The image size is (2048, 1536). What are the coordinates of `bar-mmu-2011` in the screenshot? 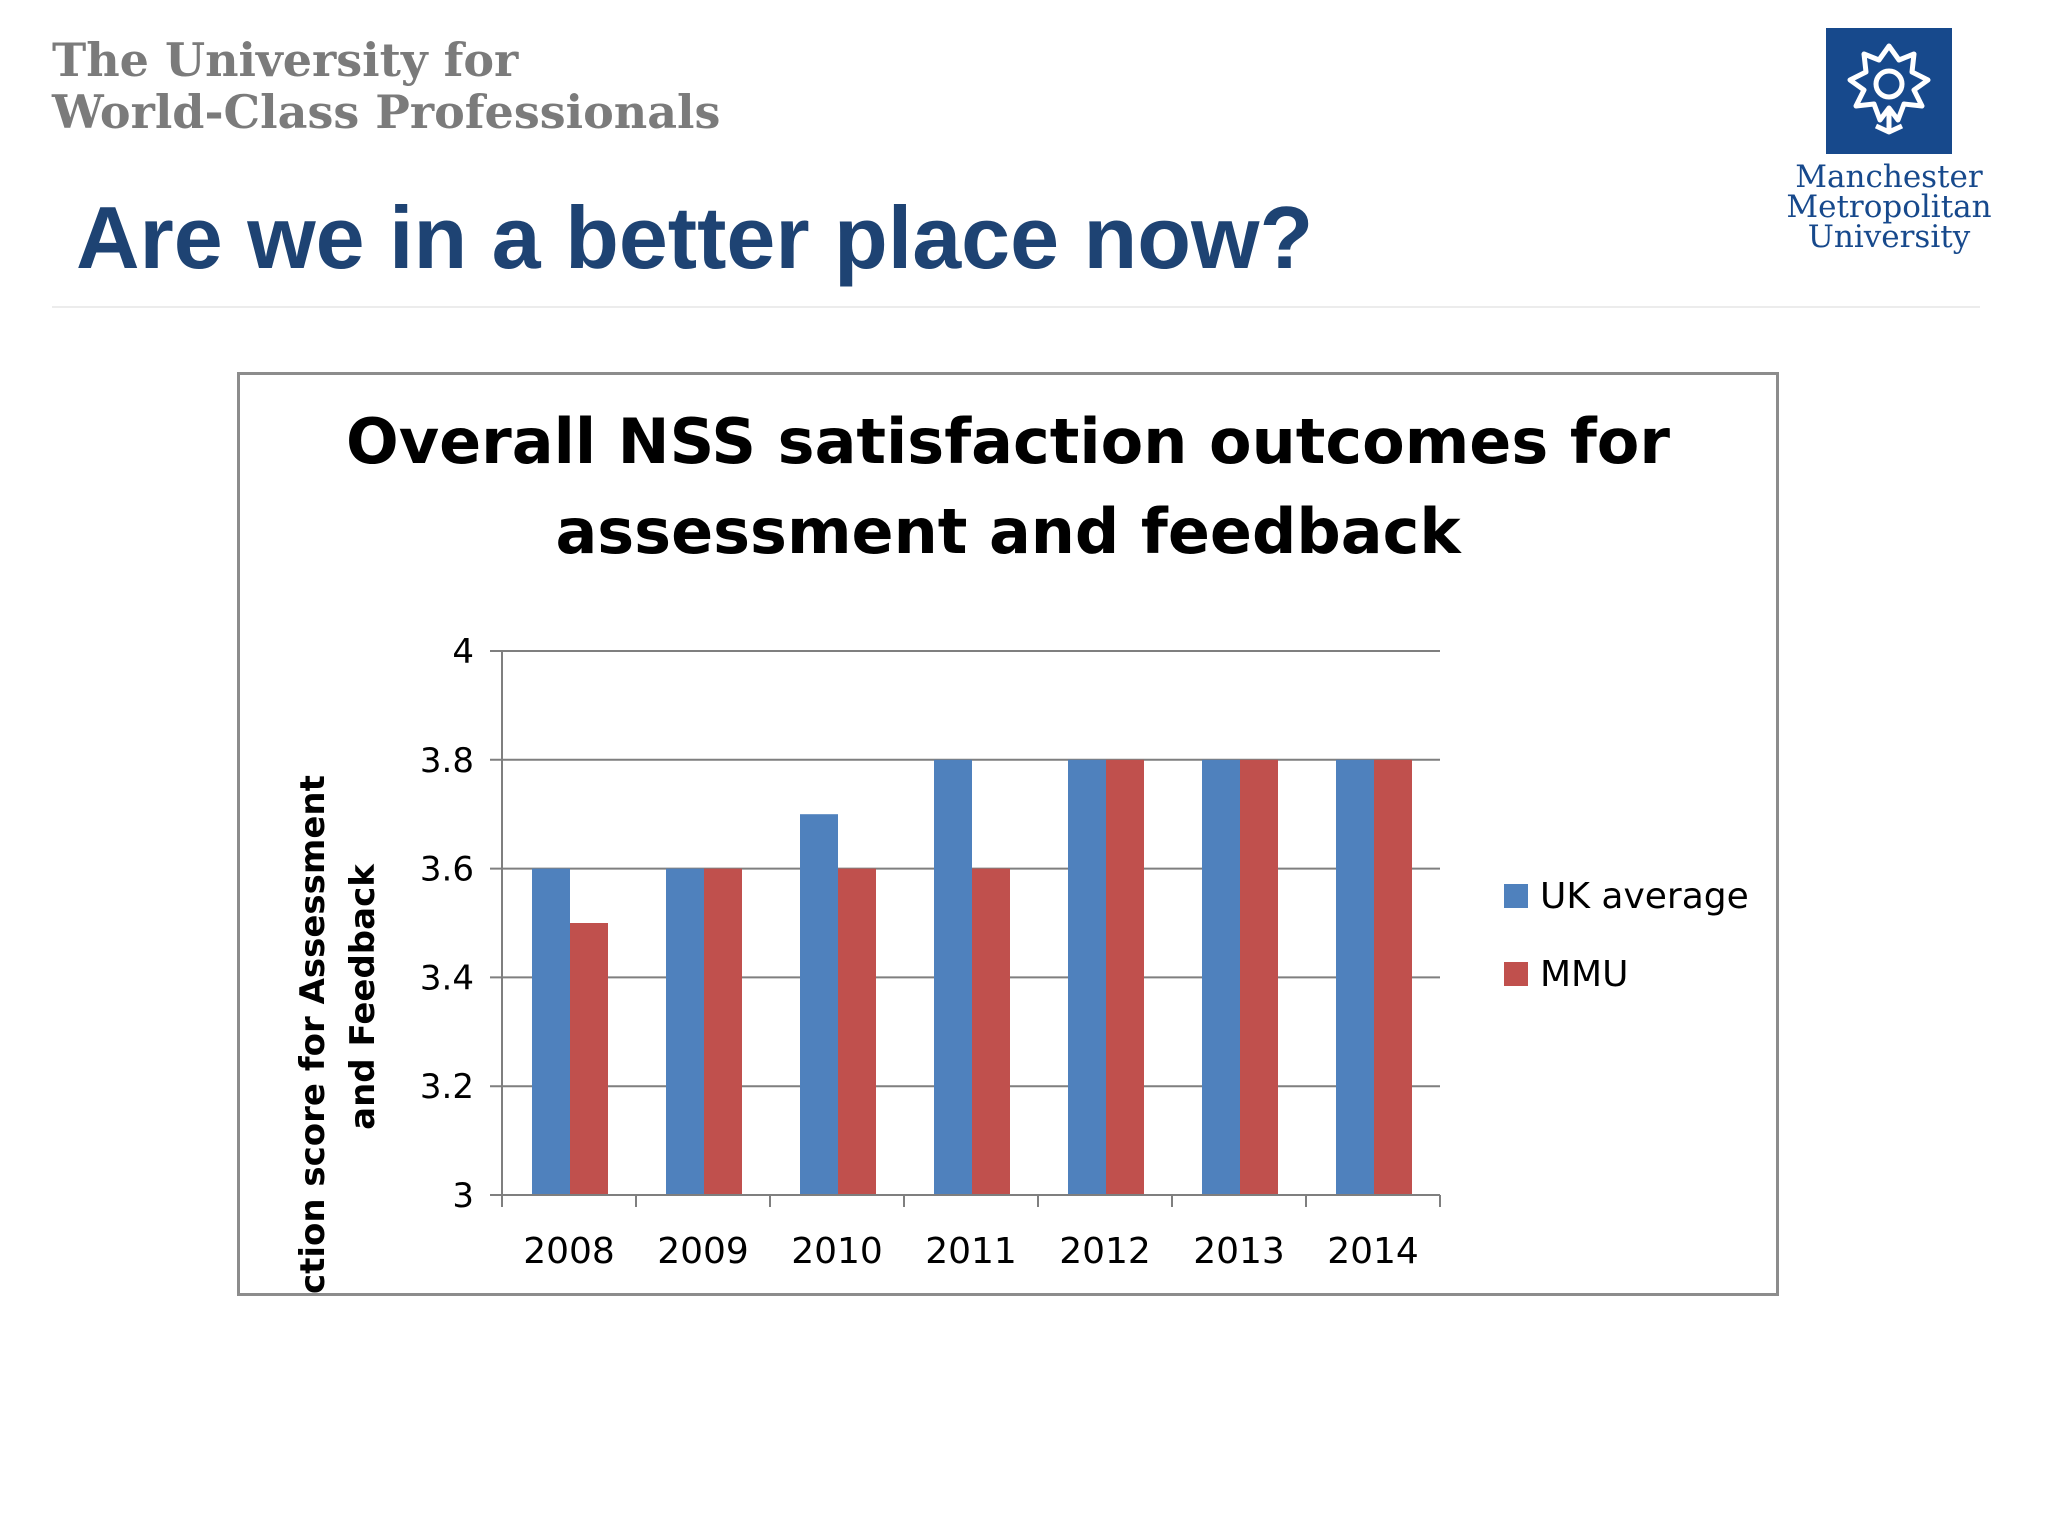 It's located at (991, 1031).